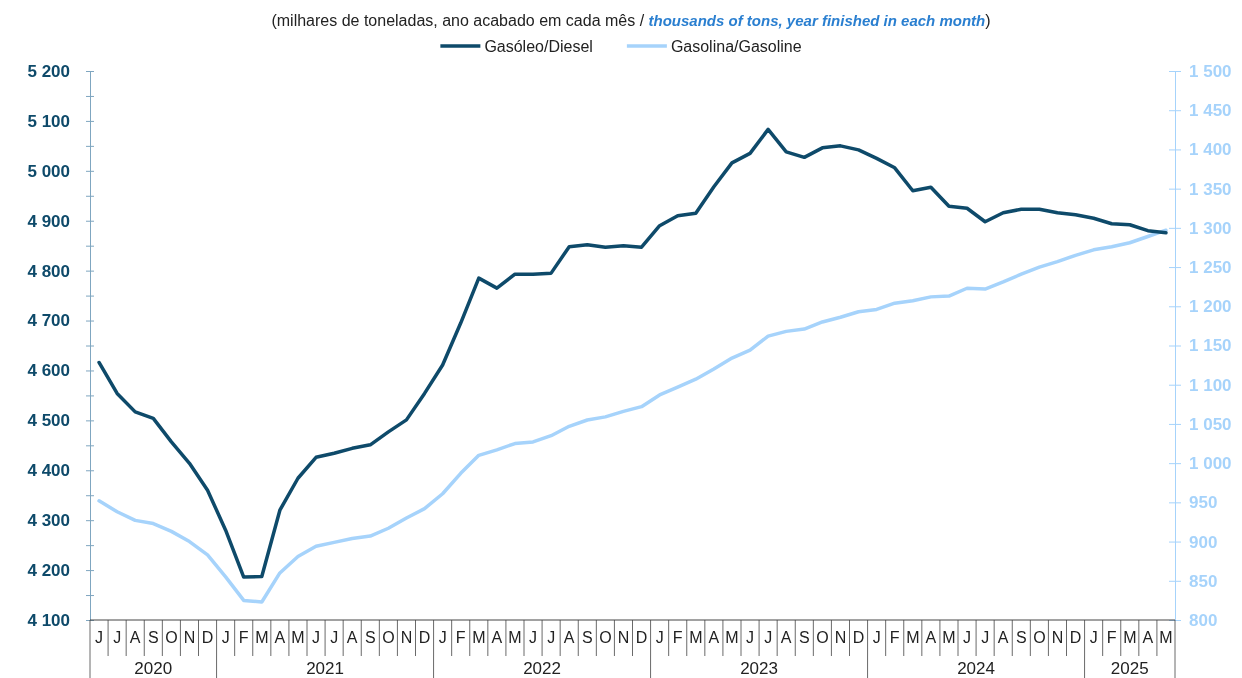 The width and height of the screenshot is (1242, 678). What do you see at coordinates (1129, 668) in the screenshot?
I see `x2-tick-label: 2025` at bounding box center [1129, 668].